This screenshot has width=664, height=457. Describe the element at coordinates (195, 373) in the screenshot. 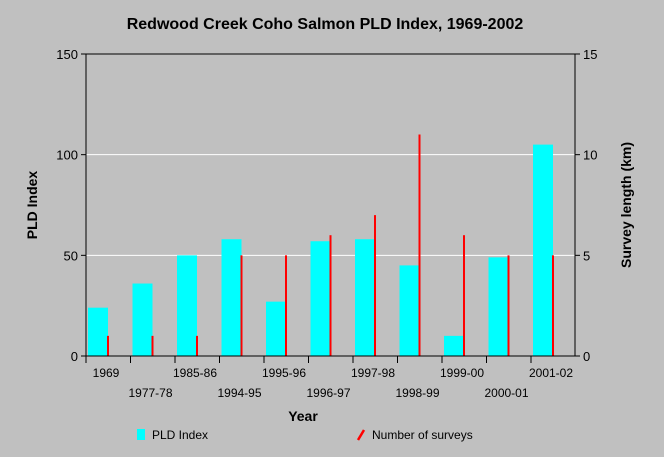

I see `x-tick-label: 1985-86` at that location.